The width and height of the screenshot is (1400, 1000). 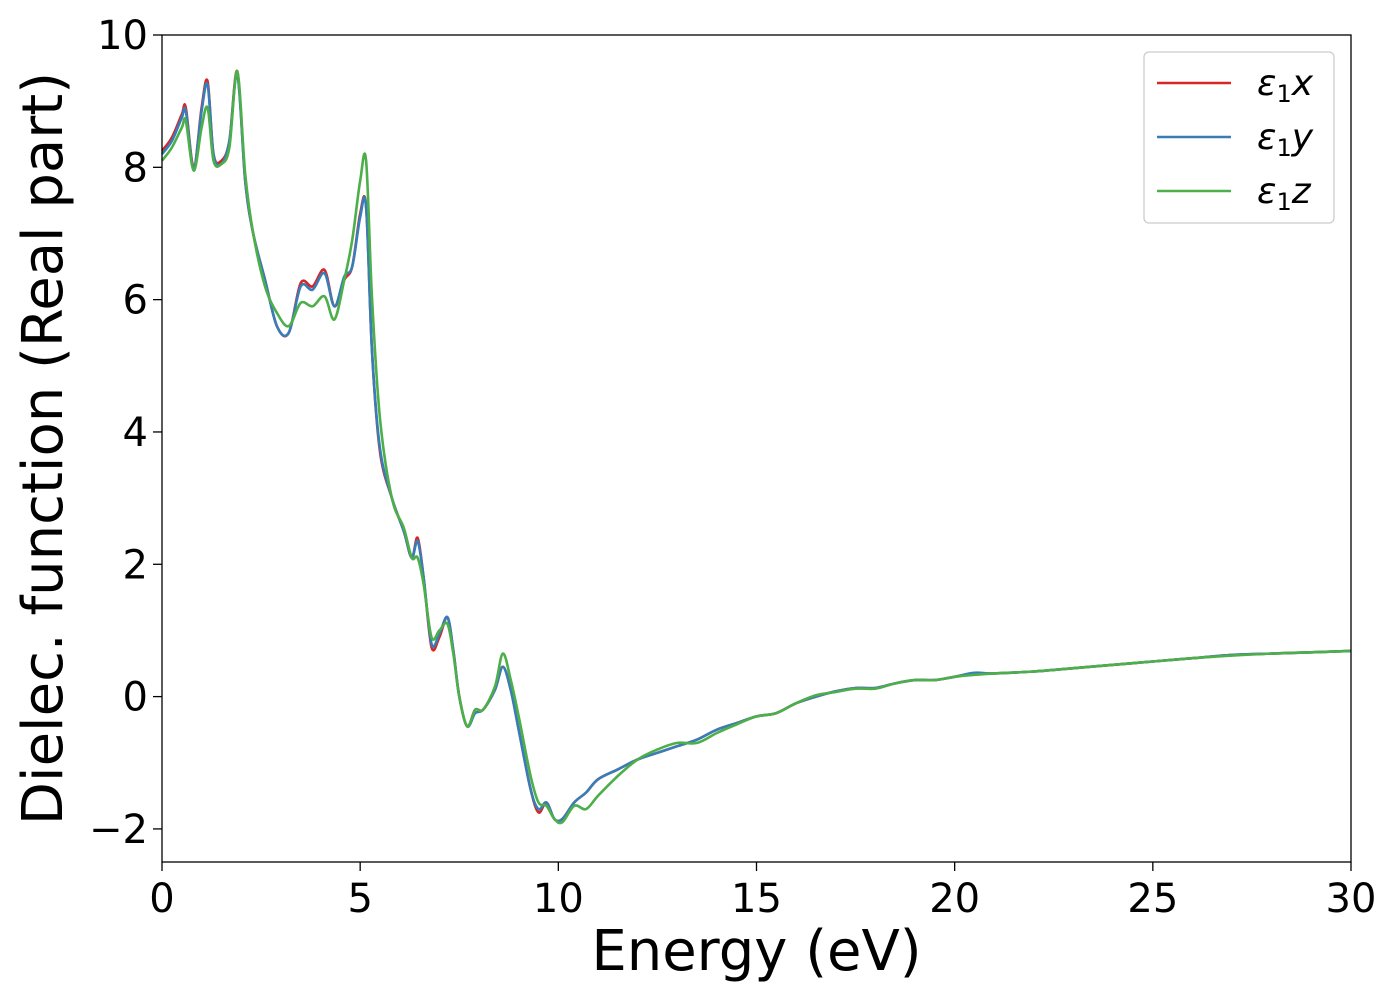 I want to click on x-tick-label: 25, so click(x=1152, y=899).